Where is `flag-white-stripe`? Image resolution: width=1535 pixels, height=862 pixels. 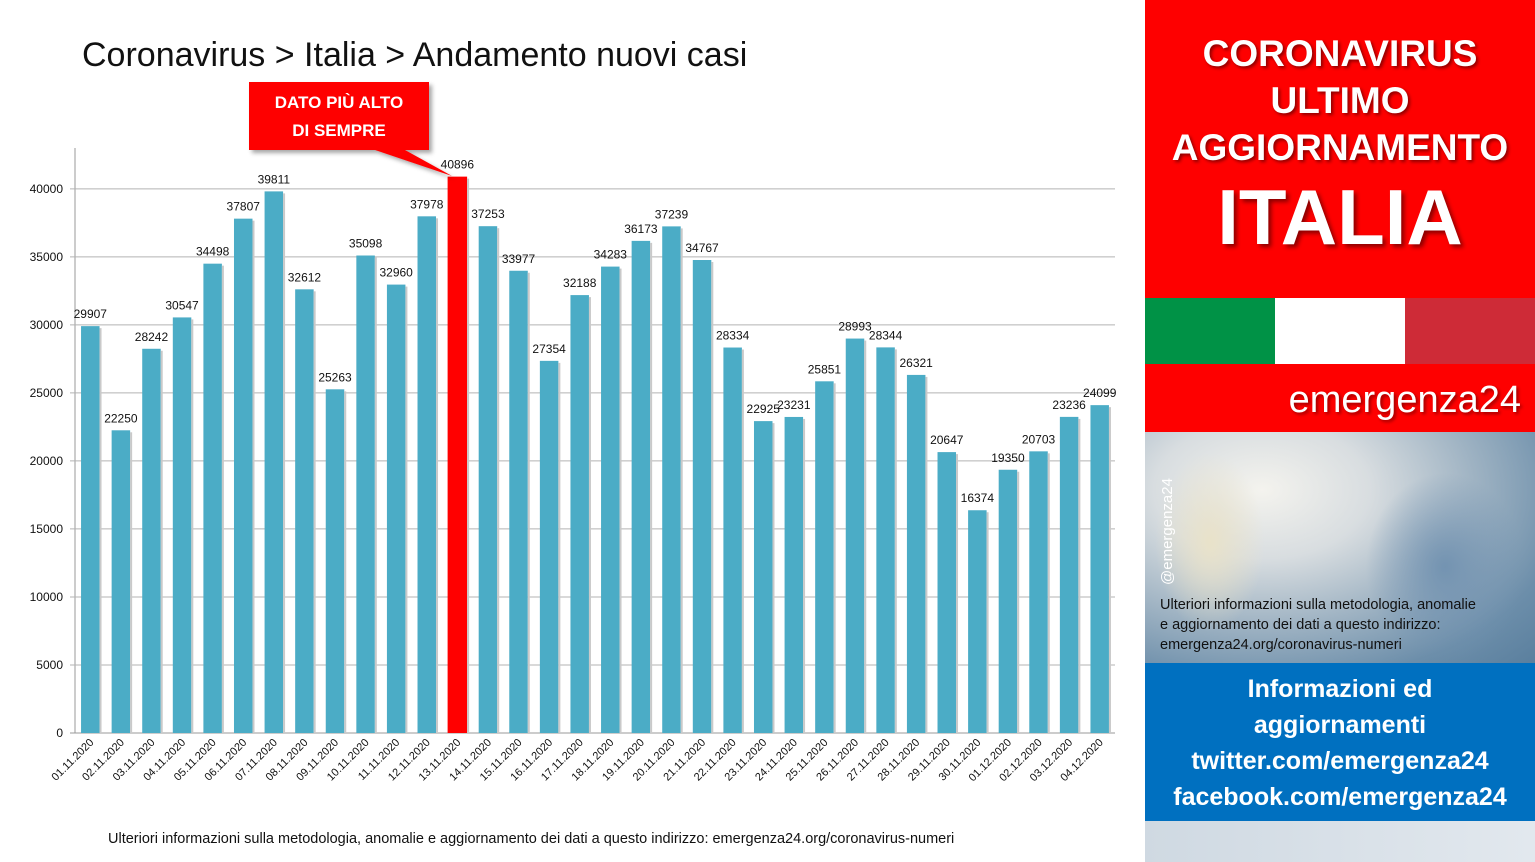
flag-white-stripe is located at coordinates (1340, 331).